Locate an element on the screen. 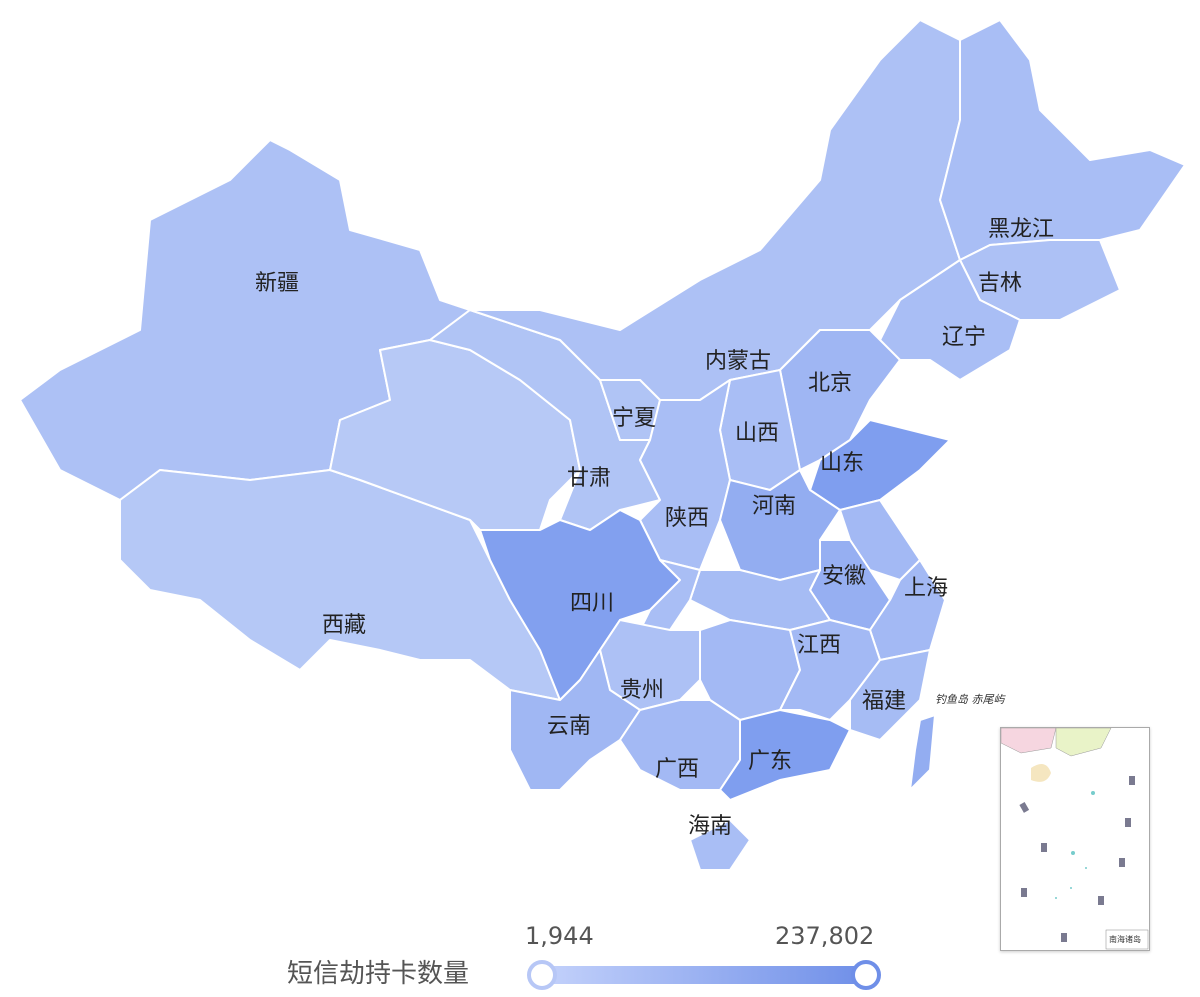 The image size is (1200, 997). diaoyu-islands-label: 钓鱼岛 赤尾屿 is located at coordinates (970, 699).